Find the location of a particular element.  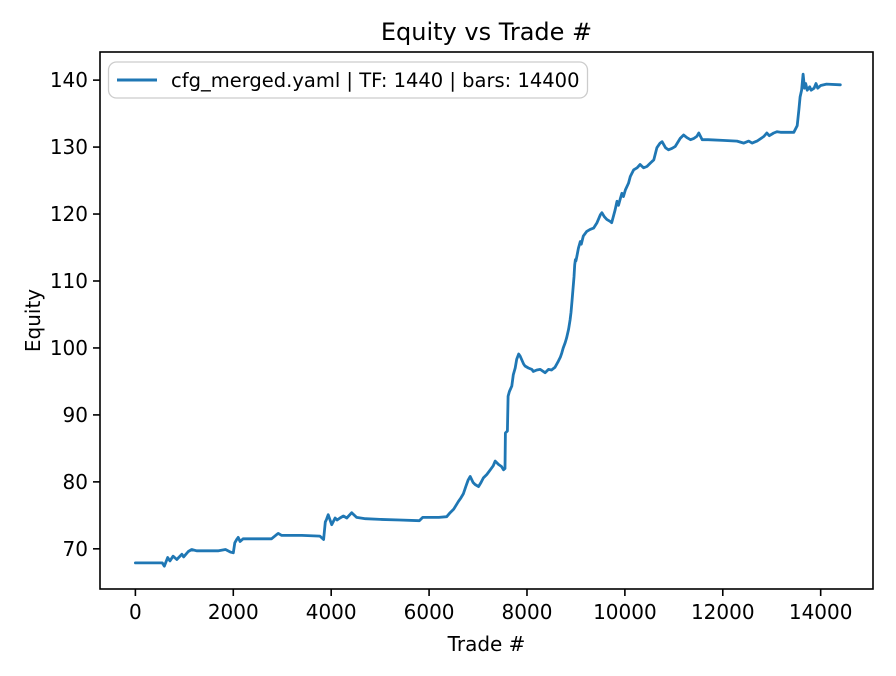

y-tick-label: 110 is located at coordinates (69, 281).